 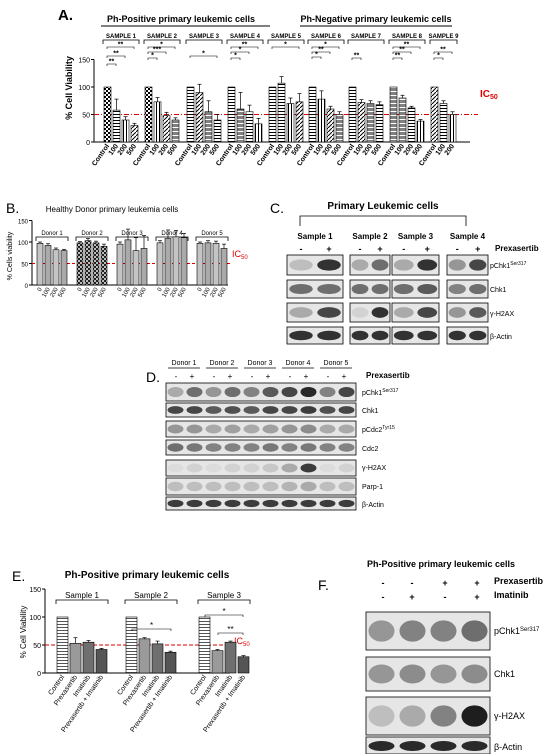 What do you see at coordinates (132, 234) in the screenshot?
I see `group-label: Donor 3` at bounding box center [132, 234].